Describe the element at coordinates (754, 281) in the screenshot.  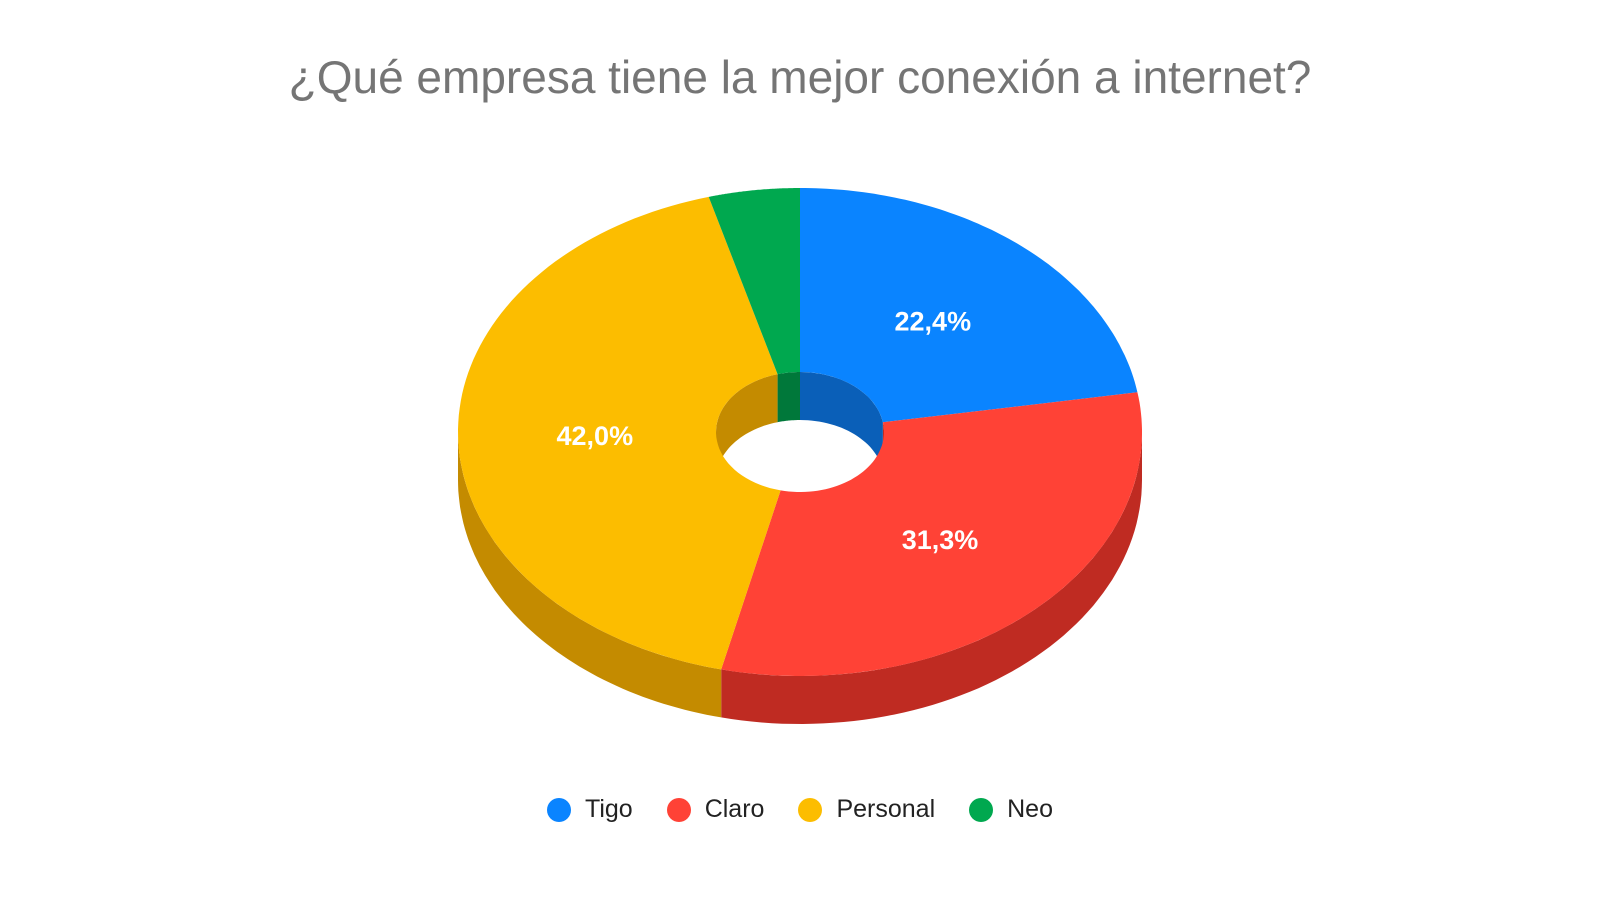
I see `slice-neo` at that location.